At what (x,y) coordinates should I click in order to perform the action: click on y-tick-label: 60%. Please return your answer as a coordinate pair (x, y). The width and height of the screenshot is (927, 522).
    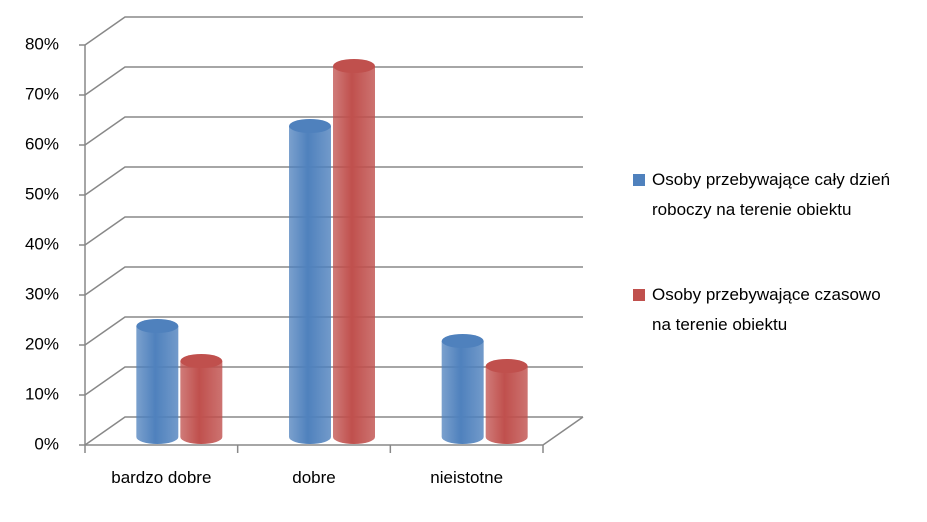
    Looking at the image, I should click on (42, 143).